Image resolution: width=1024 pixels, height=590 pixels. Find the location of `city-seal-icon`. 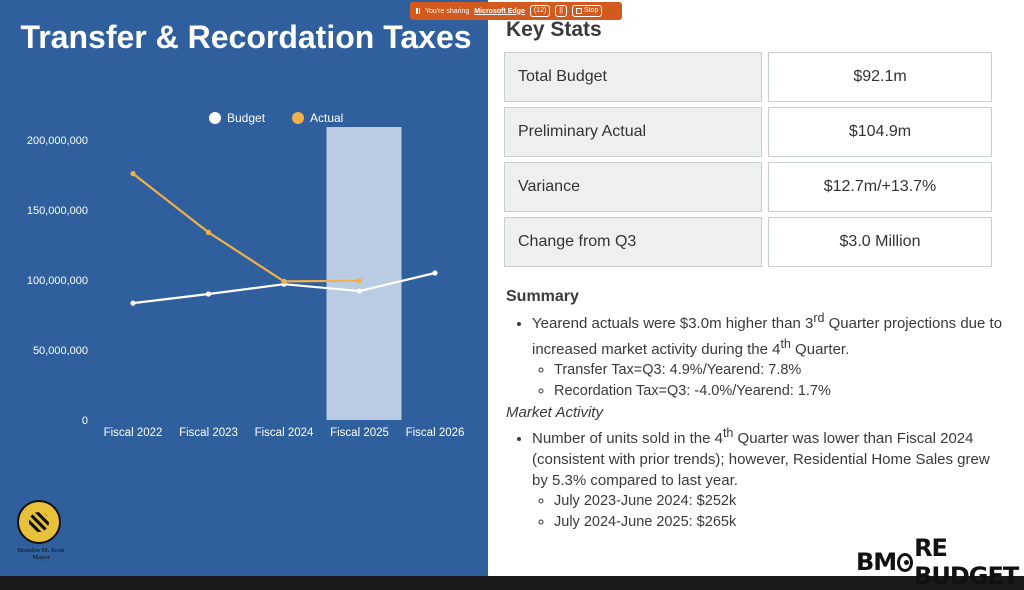

city-seal-icon is located at coordinates (39, 522).